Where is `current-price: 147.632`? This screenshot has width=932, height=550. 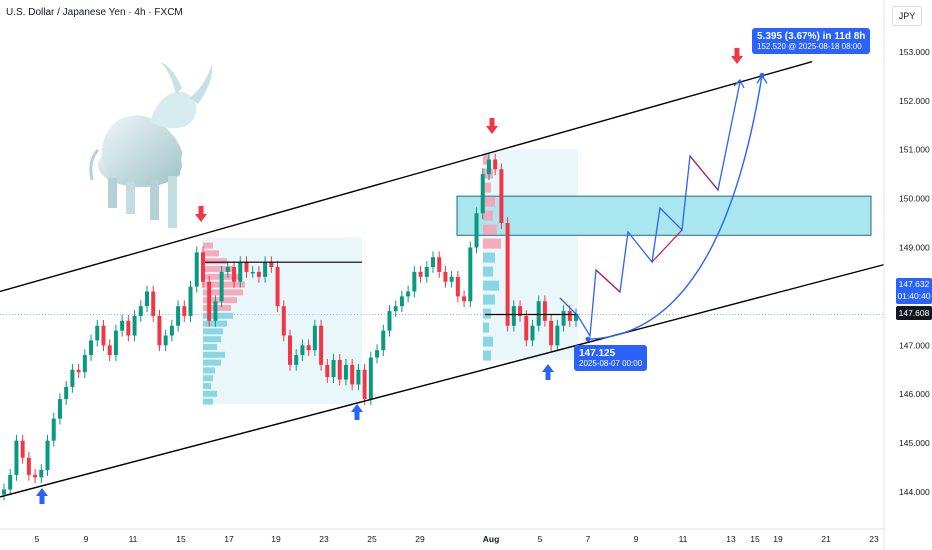
current-price: 147.632 is located at coordinates (914, 284).